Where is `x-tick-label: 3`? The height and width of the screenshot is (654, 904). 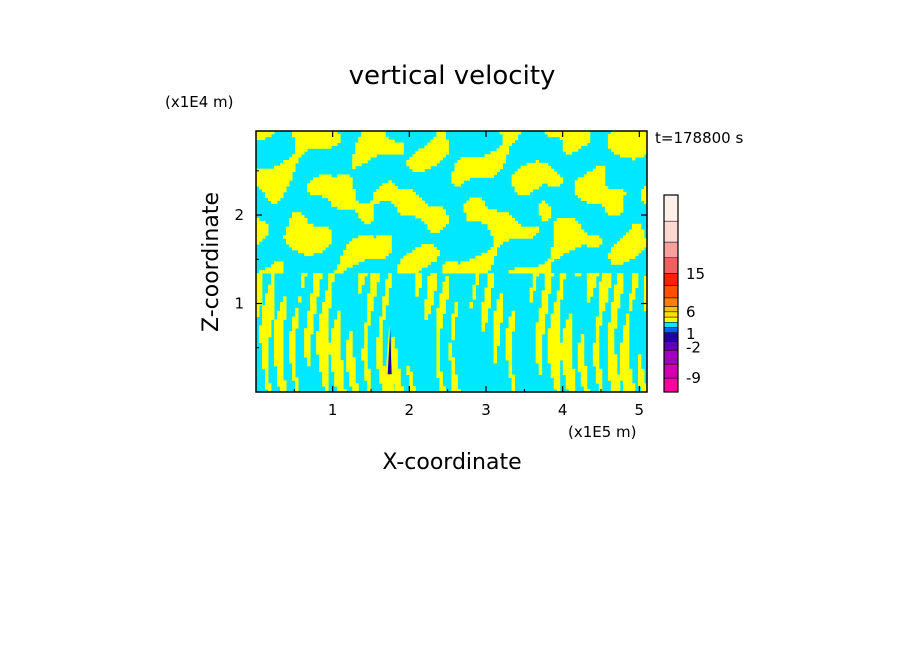 x-tick-label: 3 is located at coordinates (486, 410).